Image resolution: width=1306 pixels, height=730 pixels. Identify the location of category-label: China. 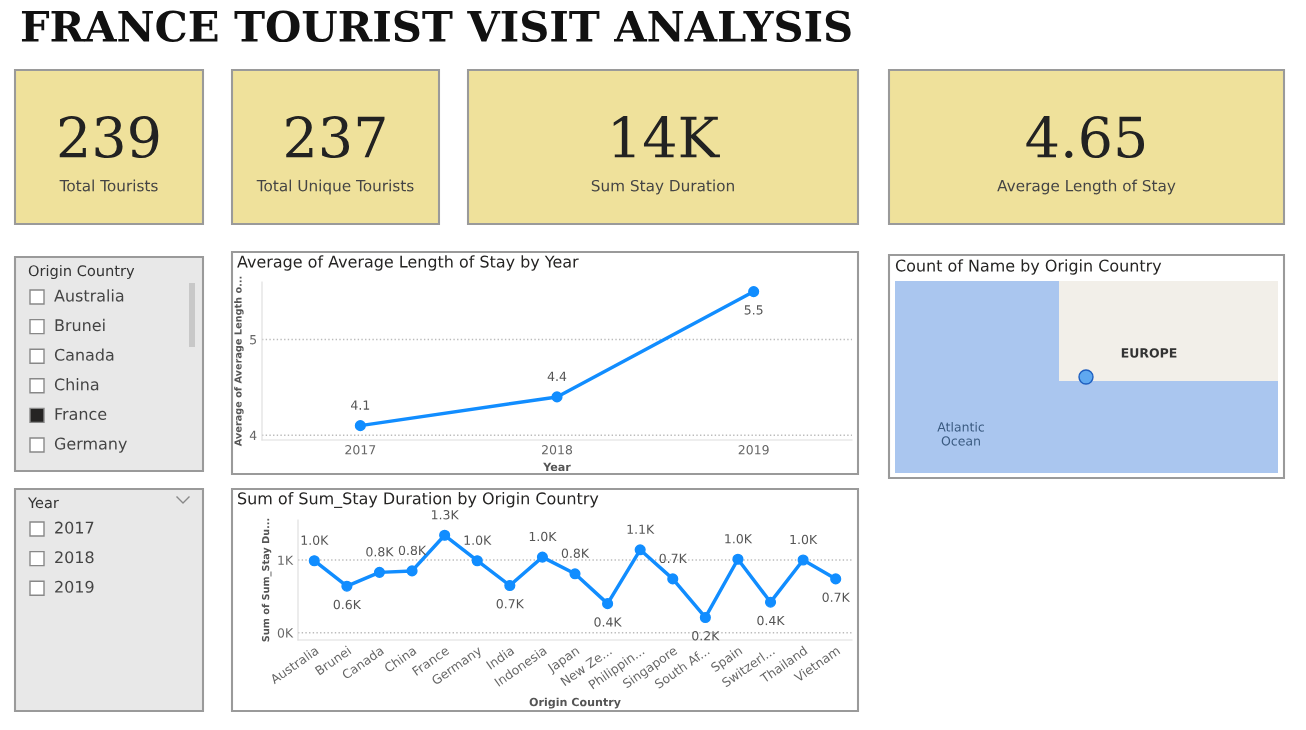
(76, 384).